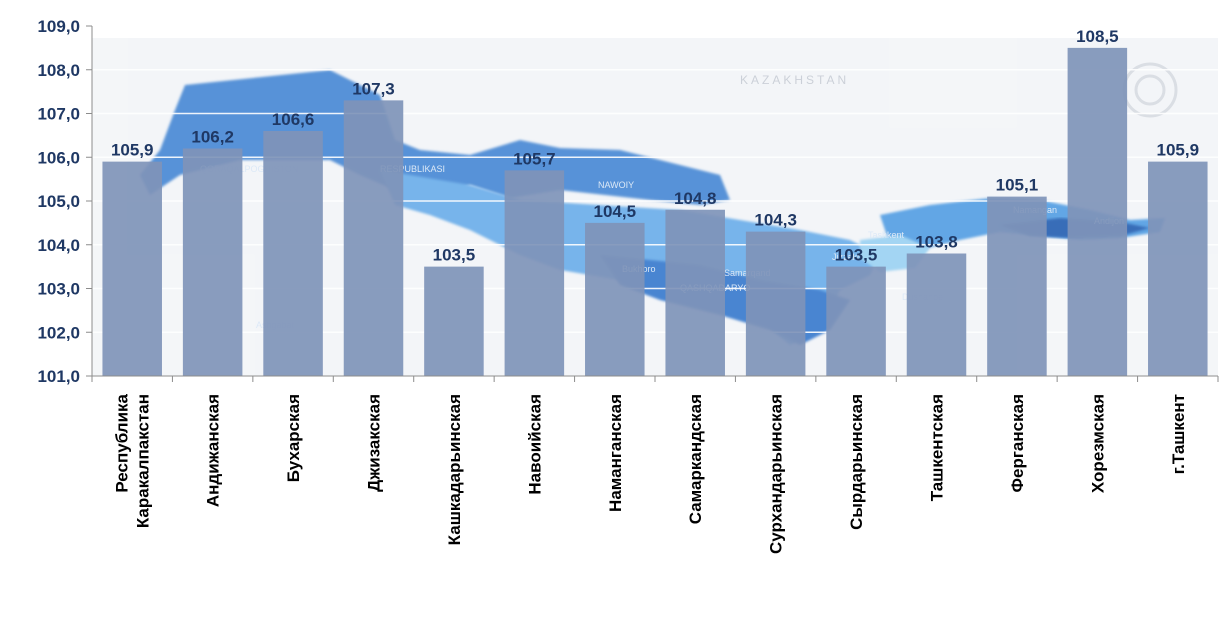 This screenshot has height=630, width=1222. I want to click on x-tick-label: Джизакская, so click(374, 443).